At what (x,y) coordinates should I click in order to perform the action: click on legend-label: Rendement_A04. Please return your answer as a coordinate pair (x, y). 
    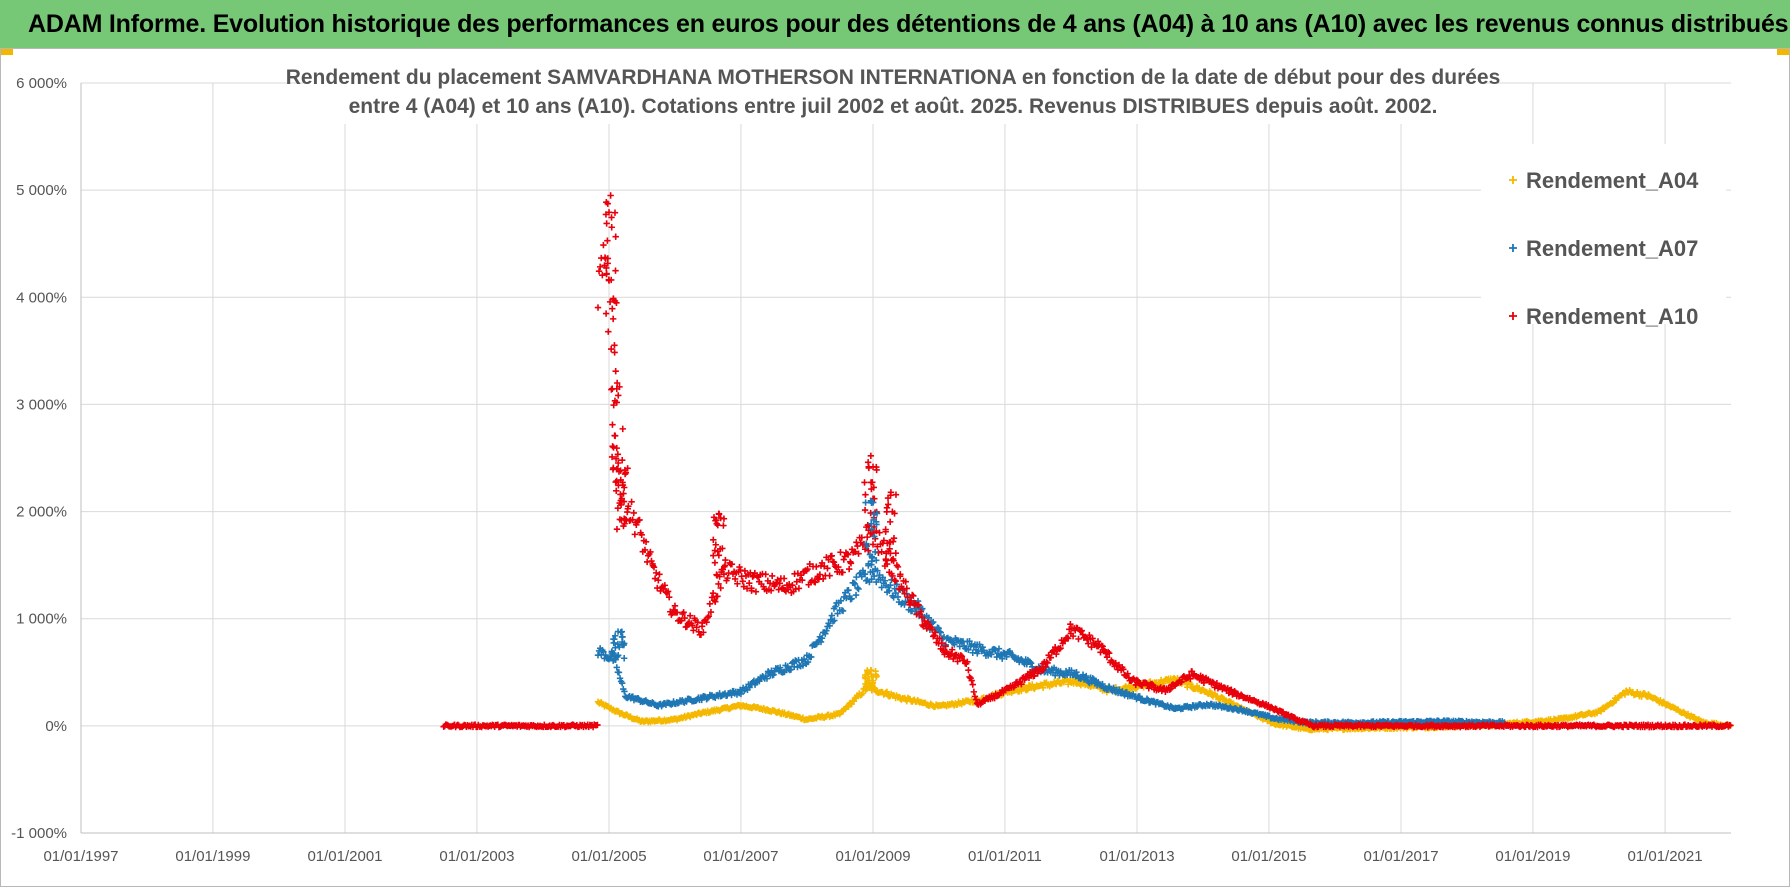
    Looking at the image, I should click on (1612, 180).